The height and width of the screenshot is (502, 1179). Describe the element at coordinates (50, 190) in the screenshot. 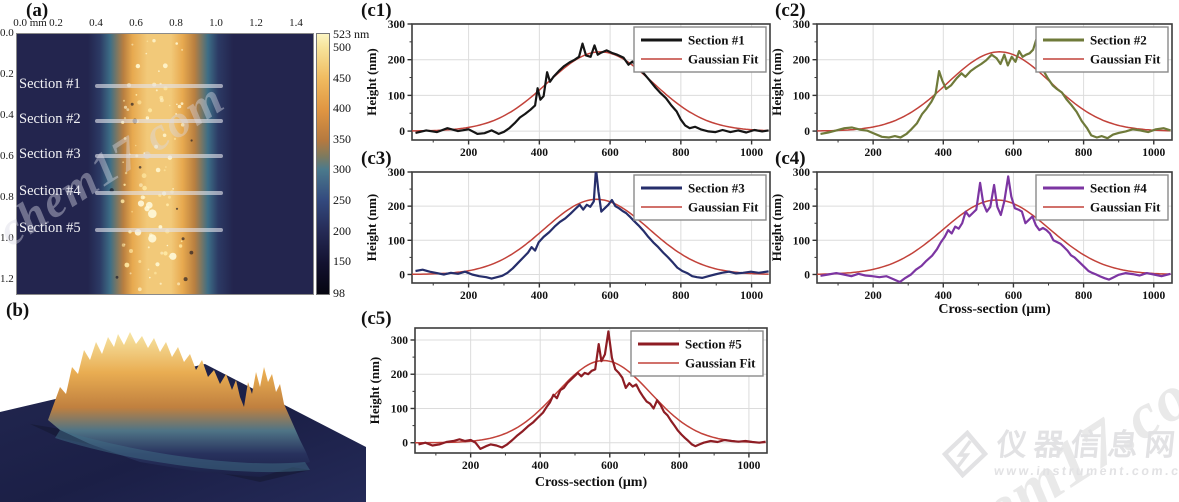

I see `section-label: Section #4` at that location.